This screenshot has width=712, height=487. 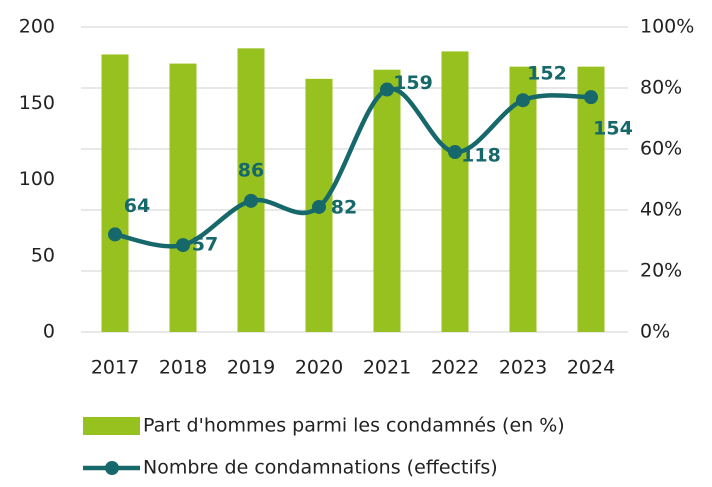 I want to click on legend-label: Part d'hommes parmi les condamnés (en %), so click(x=354, y=426).